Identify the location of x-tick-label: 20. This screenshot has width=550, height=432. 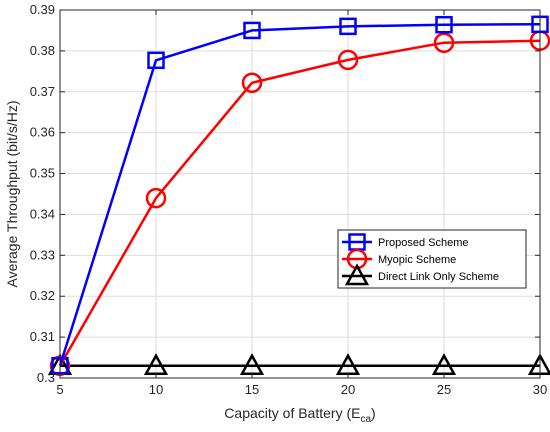
(348, 389).